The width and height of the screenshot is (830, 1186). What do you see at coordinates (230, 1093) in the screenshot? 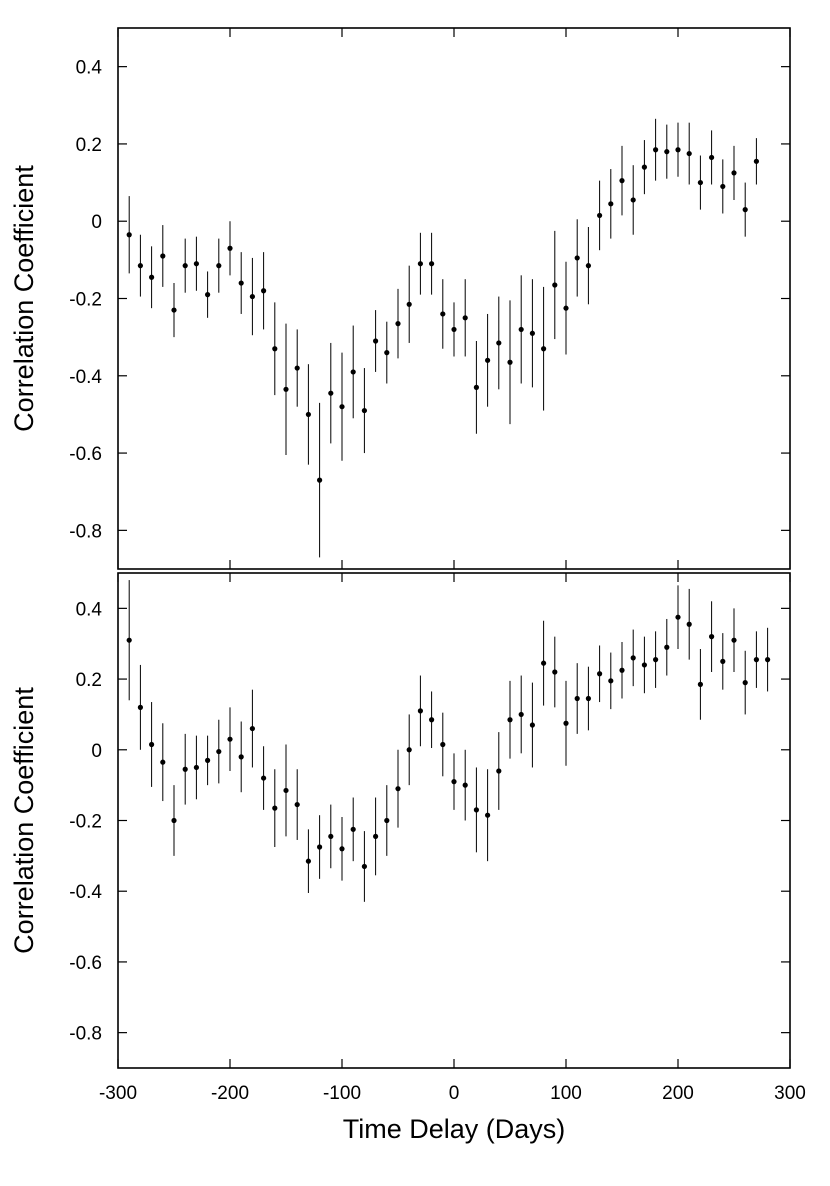
I see `x-tick-label: -200` at bounding box center [230, 1093].